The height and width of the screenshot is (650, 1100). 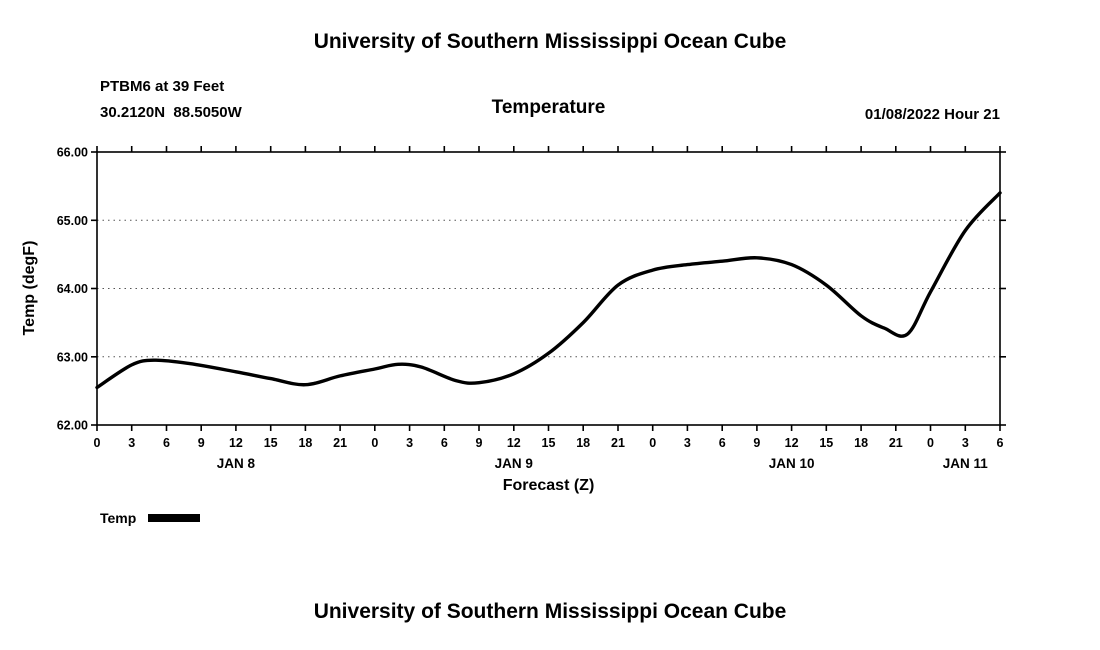 I want to click on chart-title: Temperature, so click(x=548, y=107).